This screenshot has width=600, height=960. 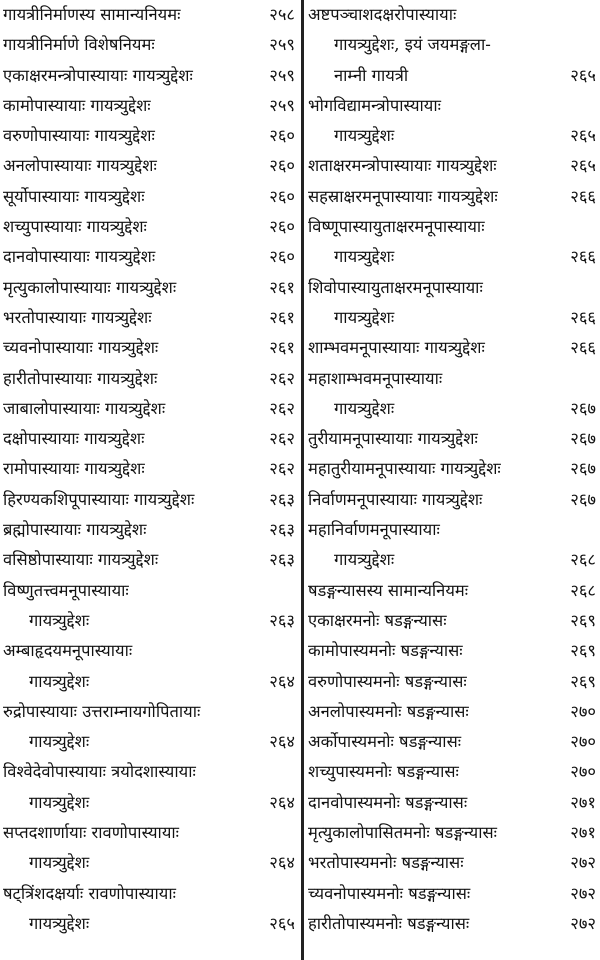 I want to click on index-entry: गायत्रीनिर्माणस्य सामान्यनियमः २५८, so click(x=150, y=15).